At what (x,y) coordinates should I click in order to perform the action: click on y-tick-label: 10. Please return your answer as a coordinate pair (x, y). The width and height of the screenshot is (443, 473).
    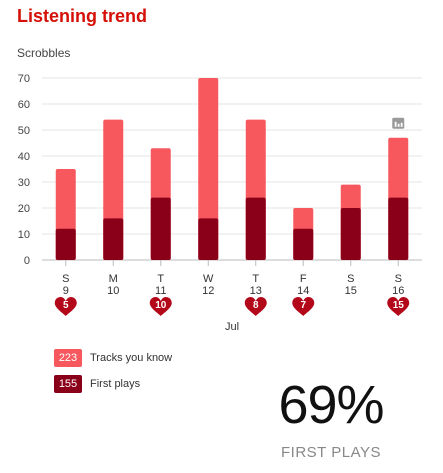
    Looking at the image, I should click on (24, 235).